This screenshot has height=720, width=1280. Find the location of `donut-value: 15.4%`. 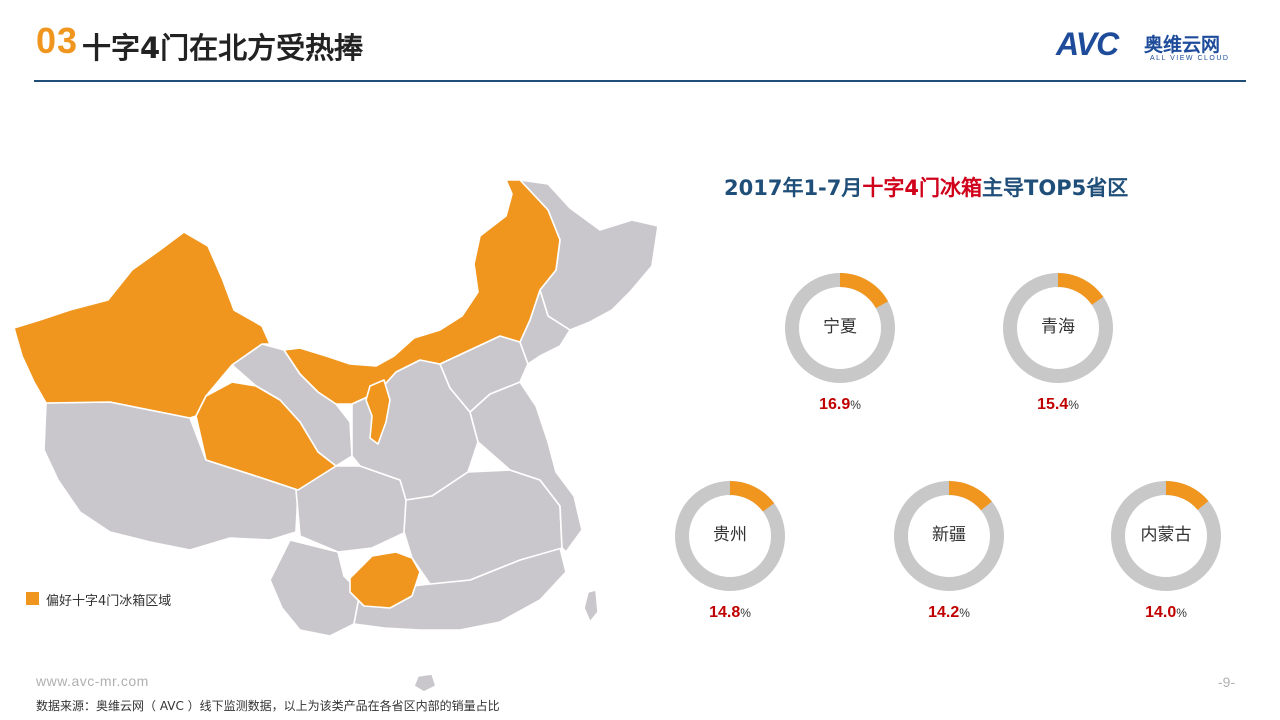

donut-value: 15.4% is located at coordinates (1058, 404).